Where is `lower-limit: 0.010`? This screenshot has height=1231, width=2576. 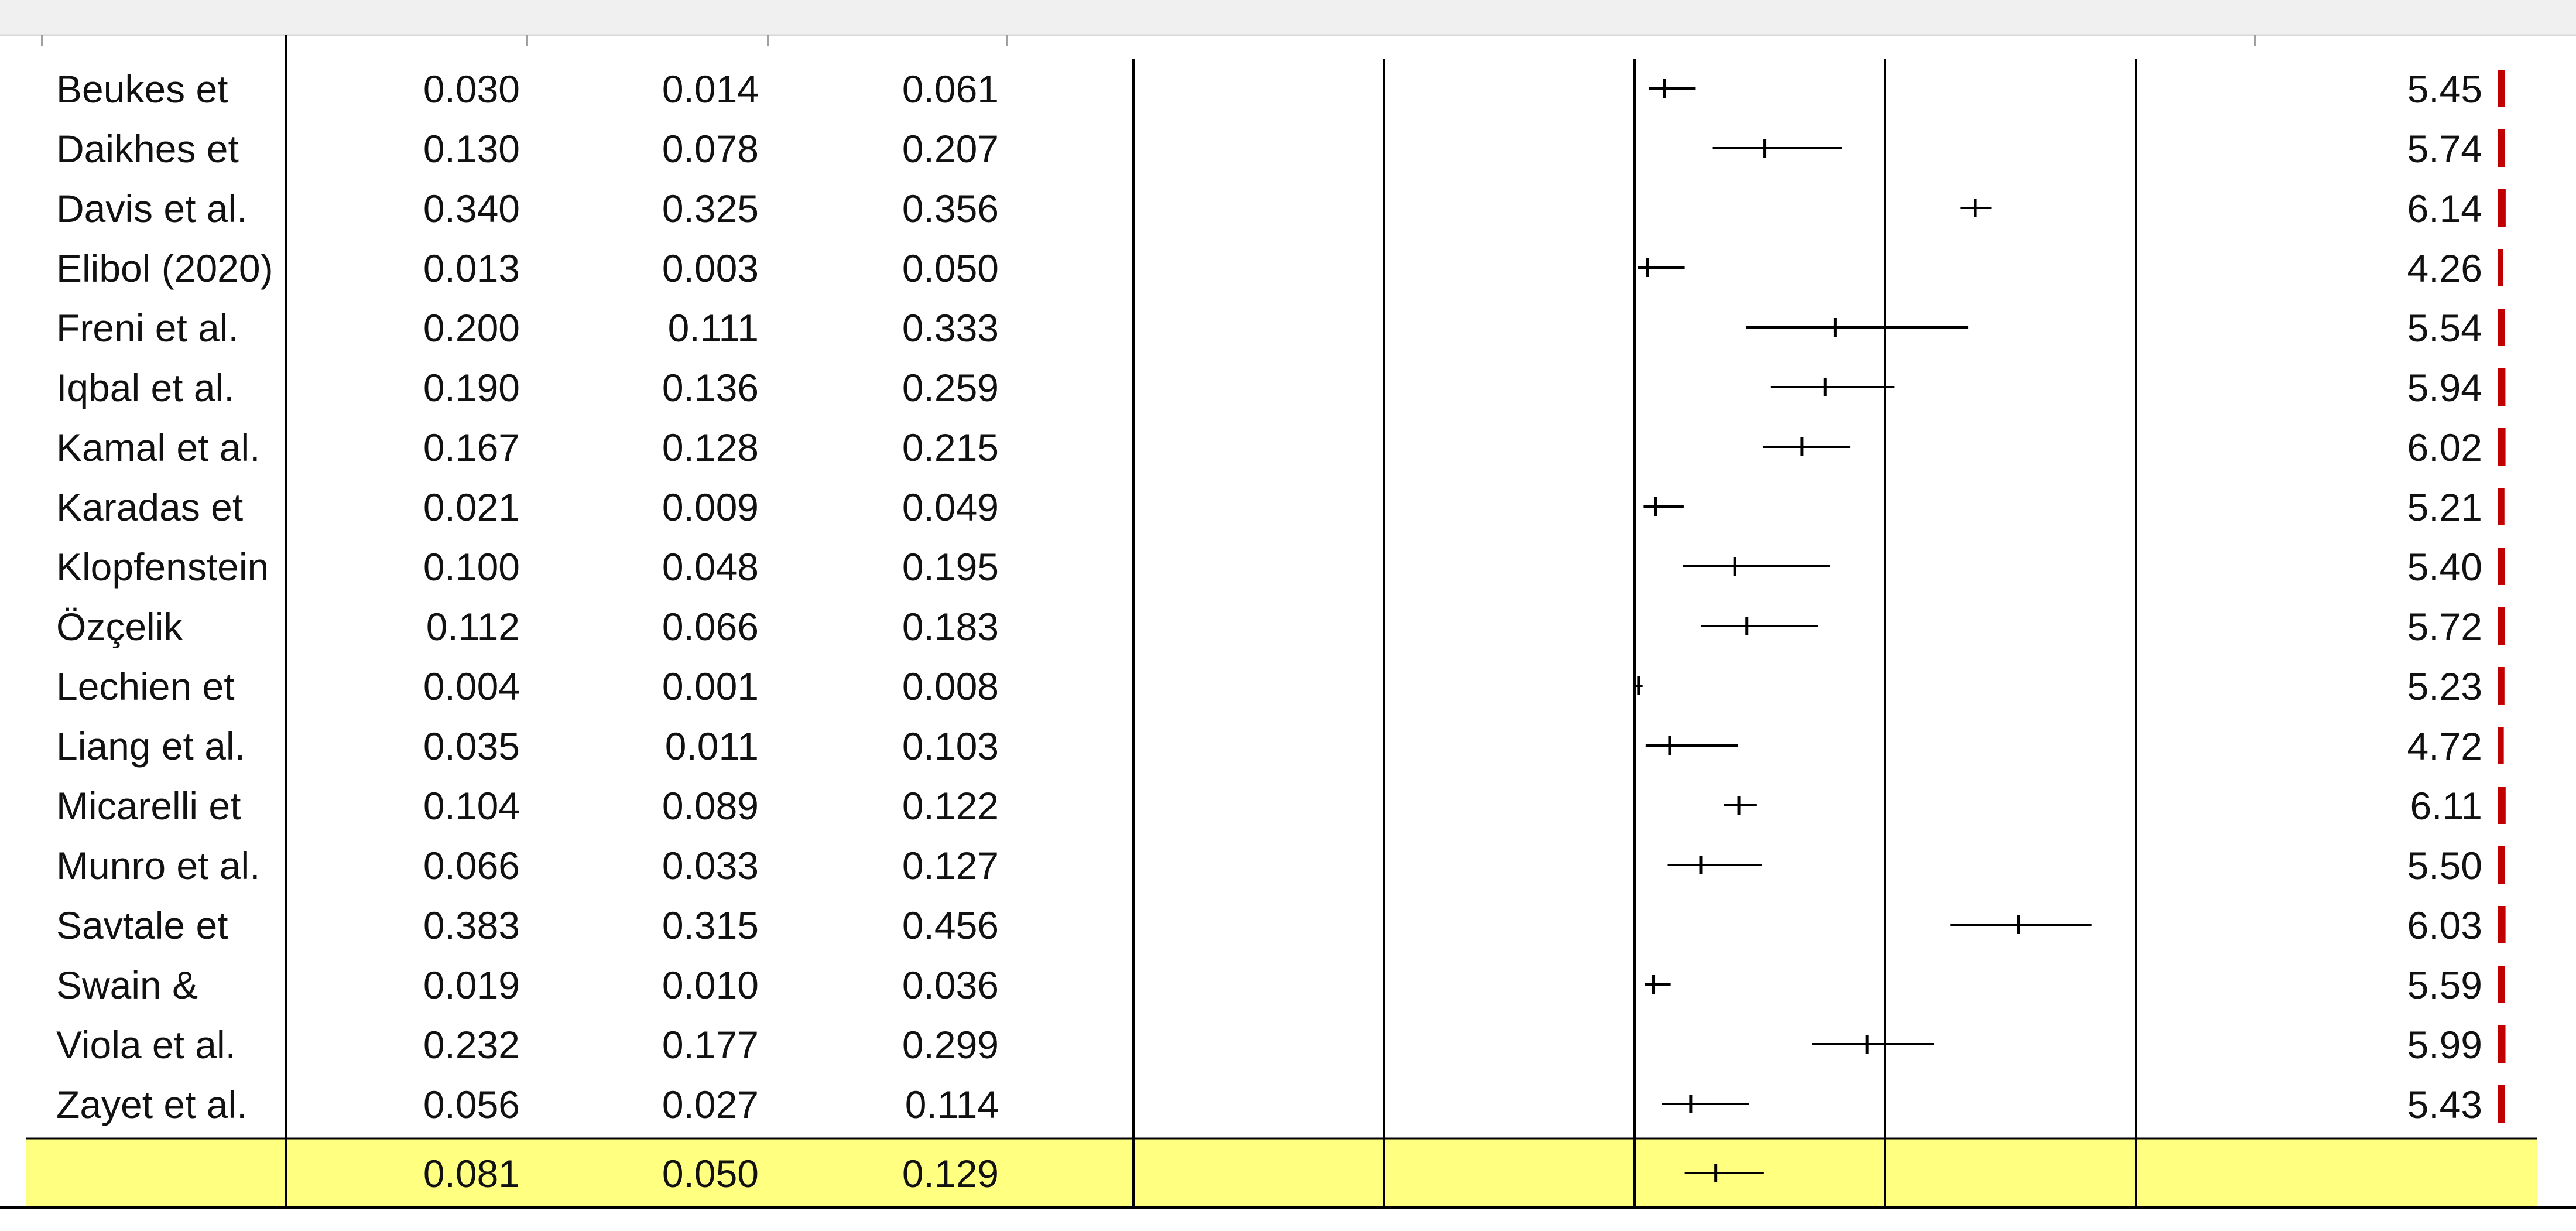
lower-limit: 0.010 is located at coordinates (711, 985).